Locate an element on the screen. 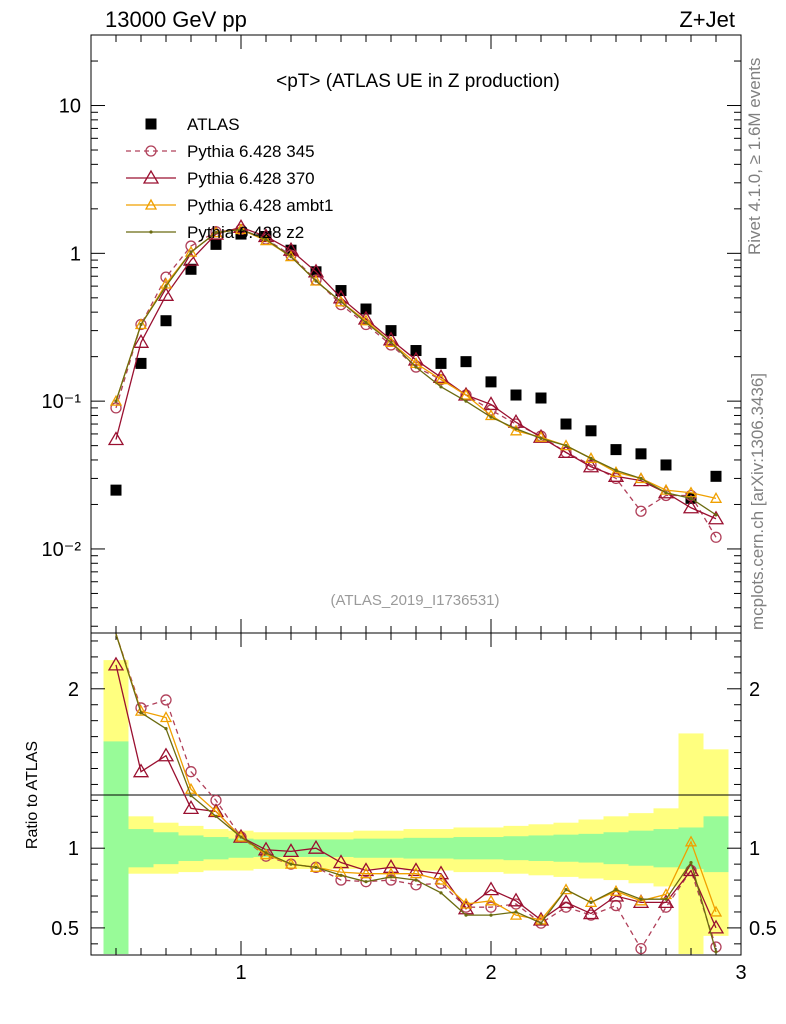 The width and height of the screenshot is (786, 1024). ratio-ylabel: Ratio to ATLAS is located at coordinates (32, 795).